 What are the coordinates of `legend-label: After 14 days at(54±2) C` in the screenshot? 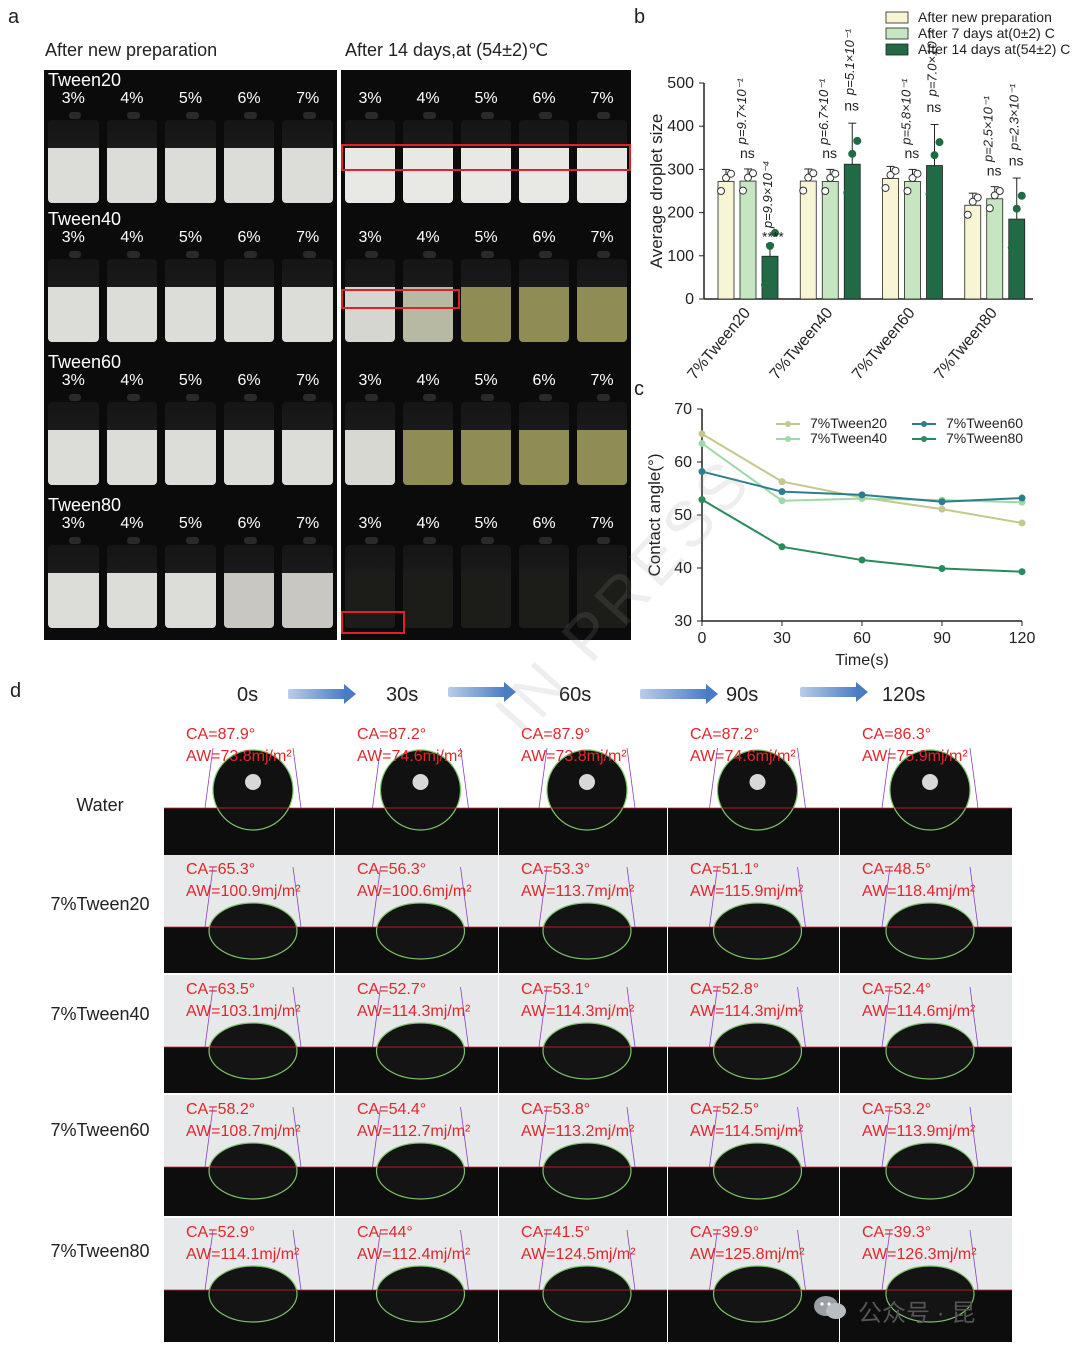 It's located at (994, 49).